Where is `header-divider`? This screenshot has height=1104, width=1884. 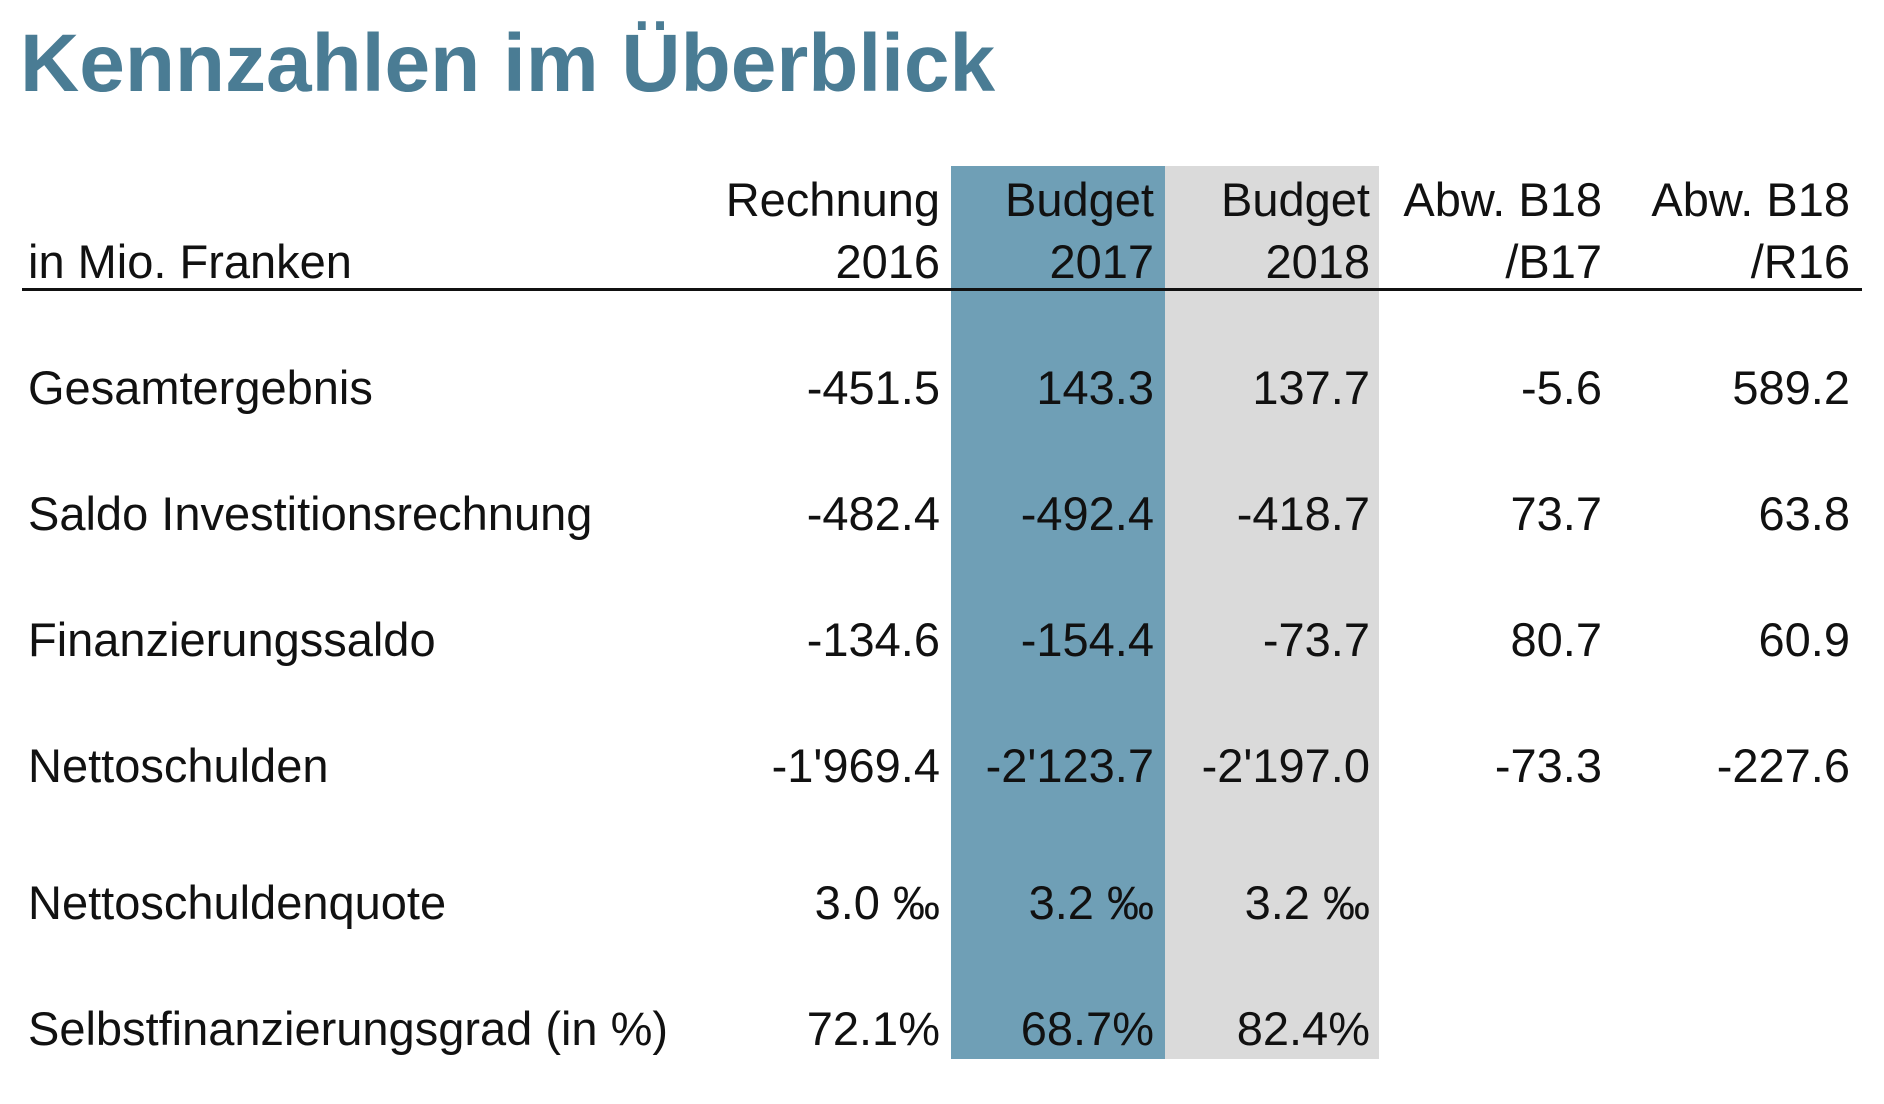 header-divider is located at coordinates (942, 289).